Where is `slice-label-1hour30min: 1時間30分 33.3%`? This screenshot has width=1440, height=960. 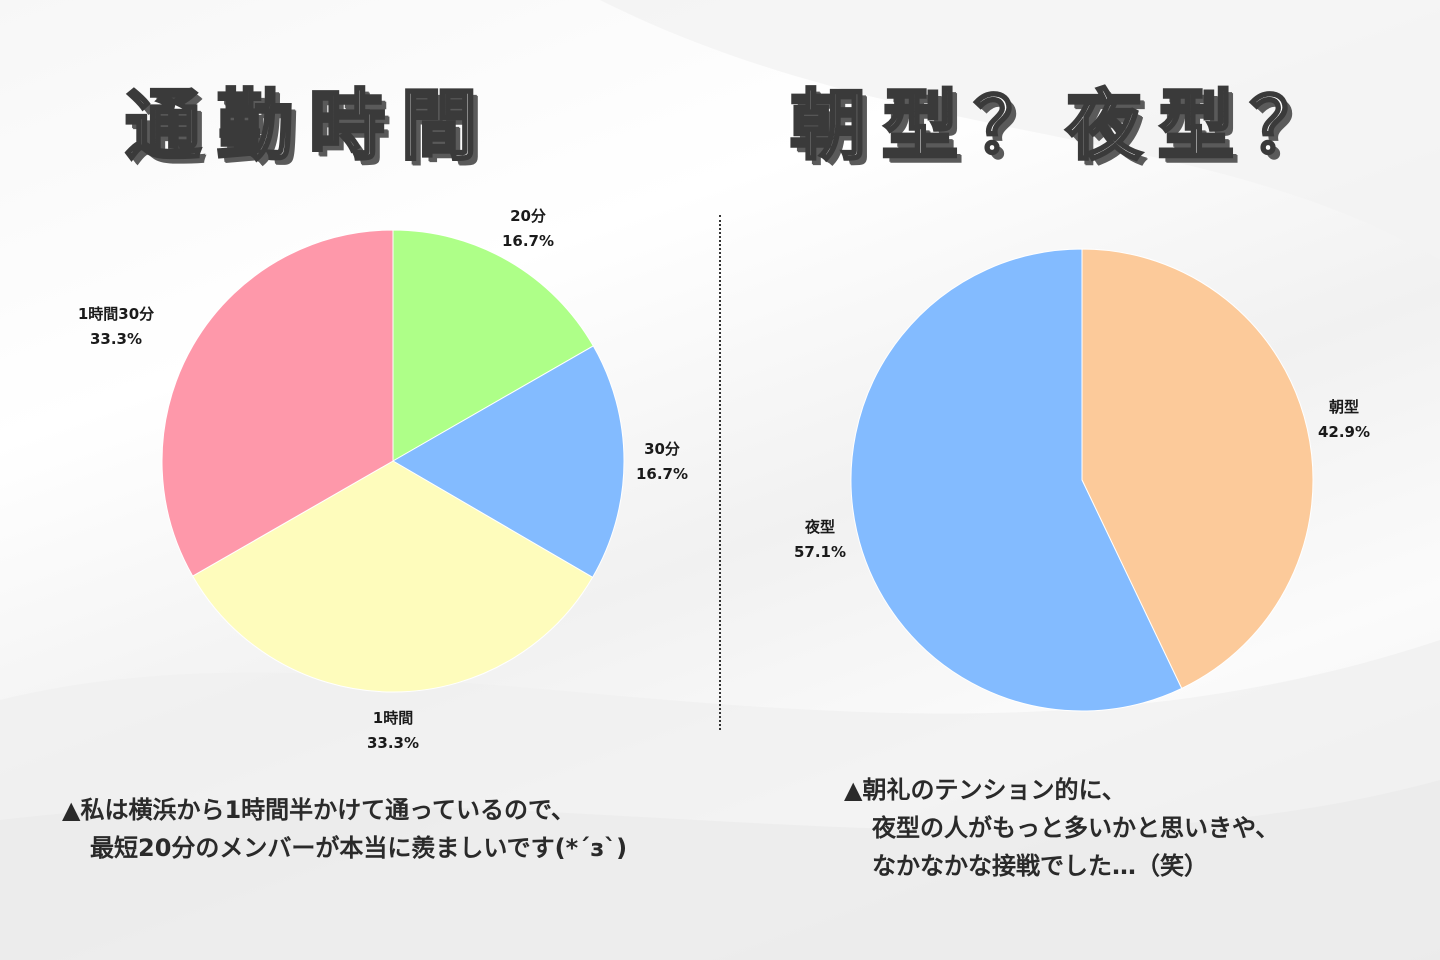 slice-label-1hour30min: 1時間30分 33.3% is located at coordinates (116, 327).